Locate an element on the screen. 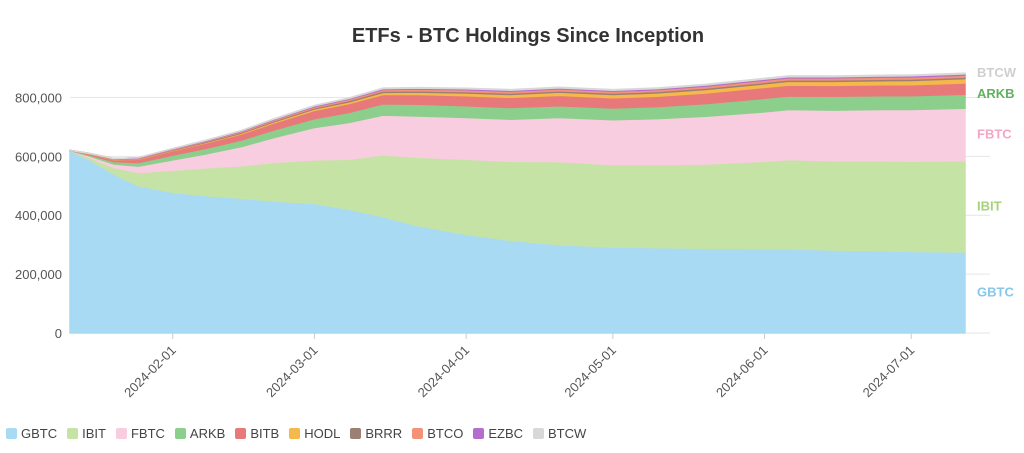  y-tick-label: 200,000 is located at coordinates (38, 274).